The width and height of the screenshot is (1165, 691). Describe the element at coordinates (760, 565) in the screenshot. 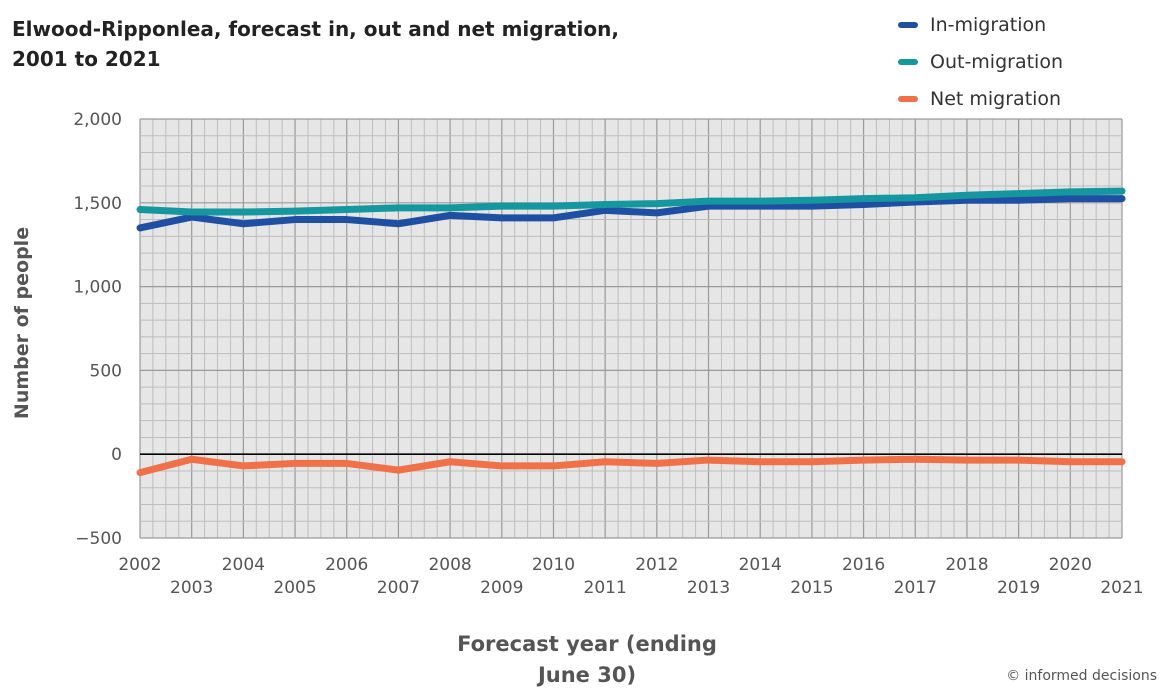

I see `x-tick-label: 2014` at that location.